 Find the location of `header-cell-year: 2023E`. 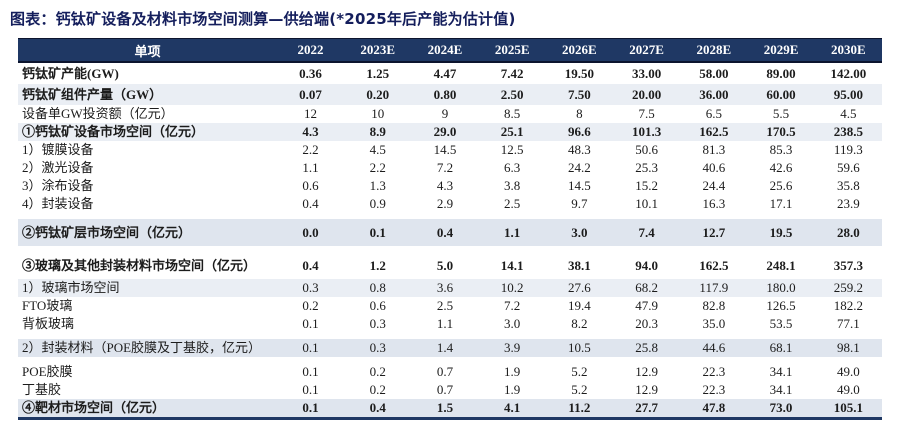

header-cell-year: 2023E is located at coordinates (378, 50).